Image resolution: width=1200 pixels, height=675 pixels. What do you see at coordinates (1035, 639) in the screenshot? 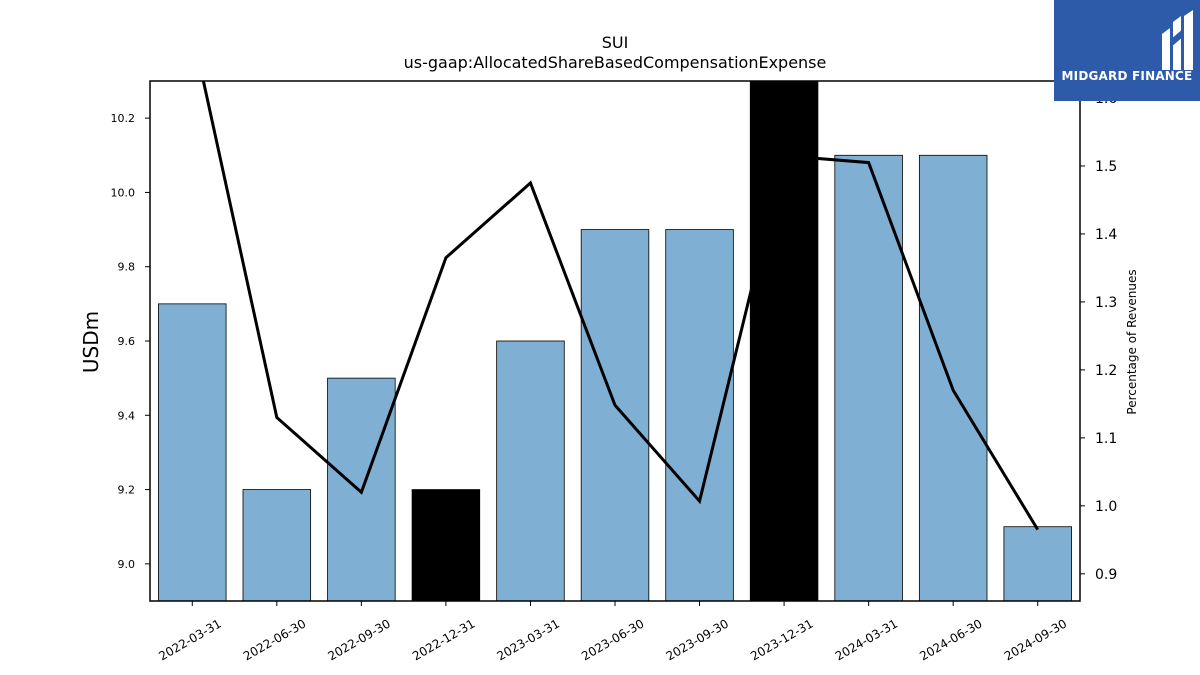
I see `x-tick-label: 2024-09-30` at bounding box center [1035, 639].